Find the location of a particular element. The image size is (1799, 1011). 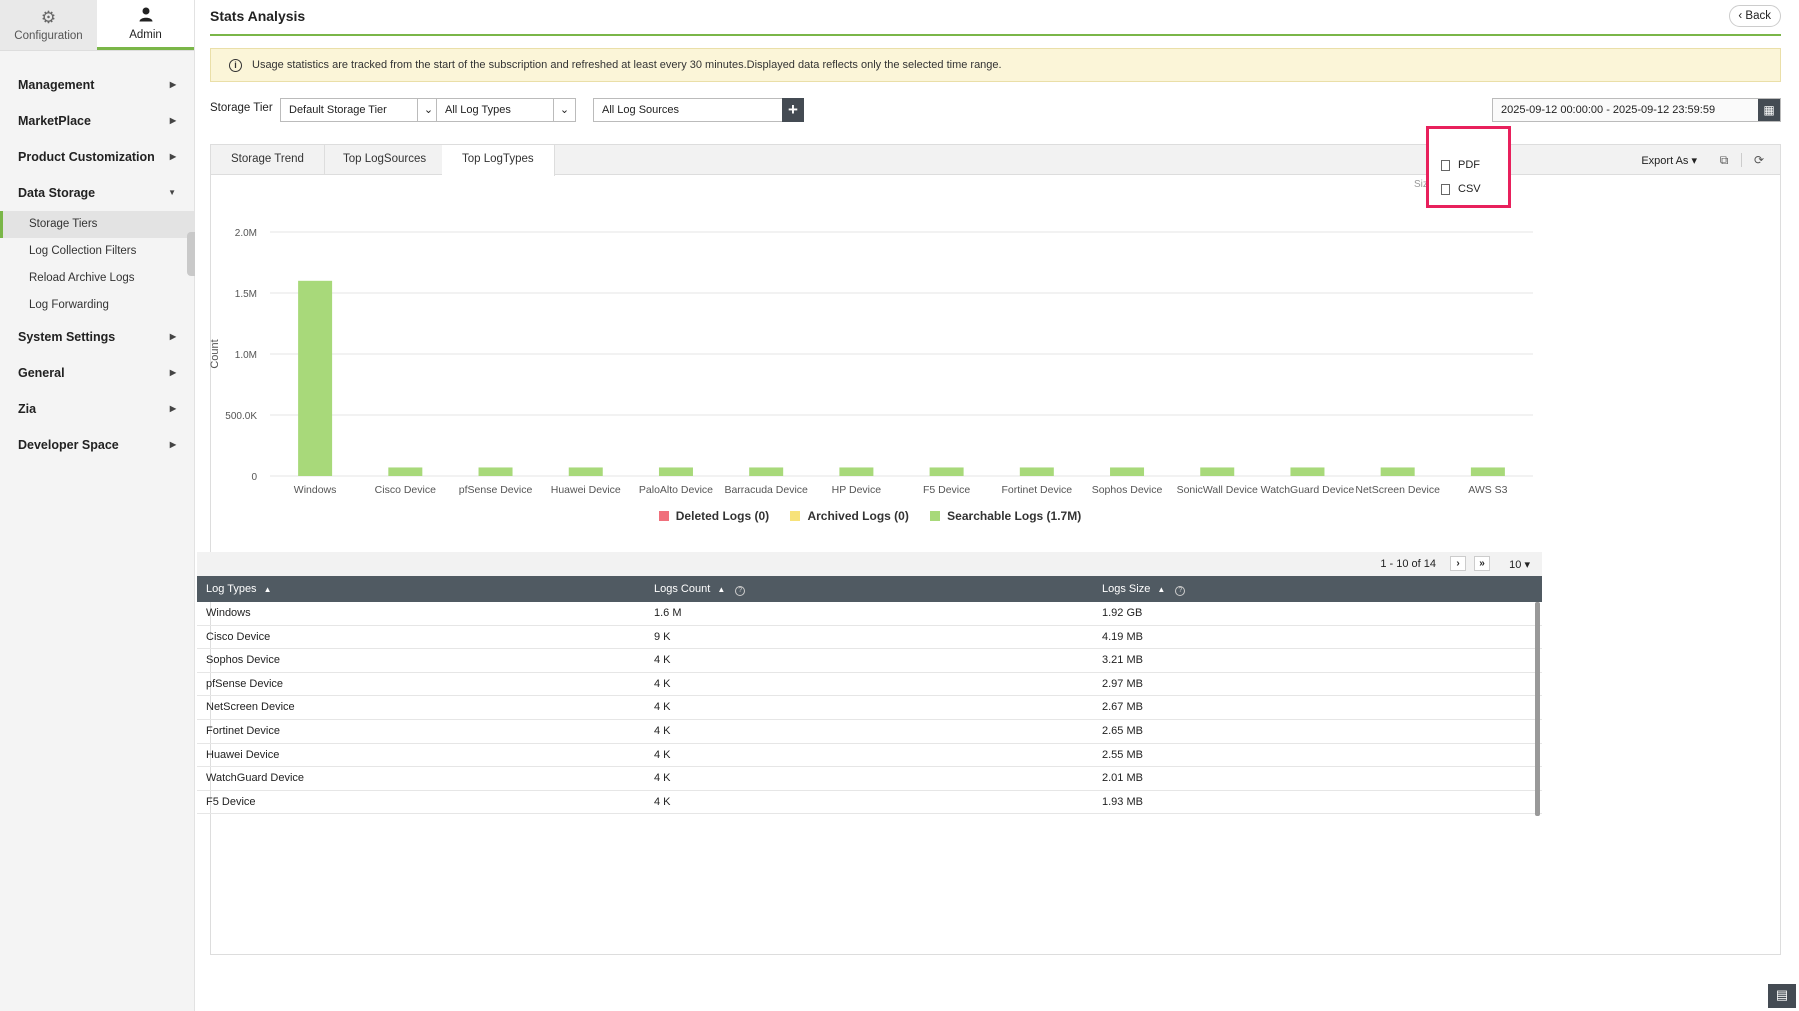

back-label: Back is located at coordinates (1758, 16).